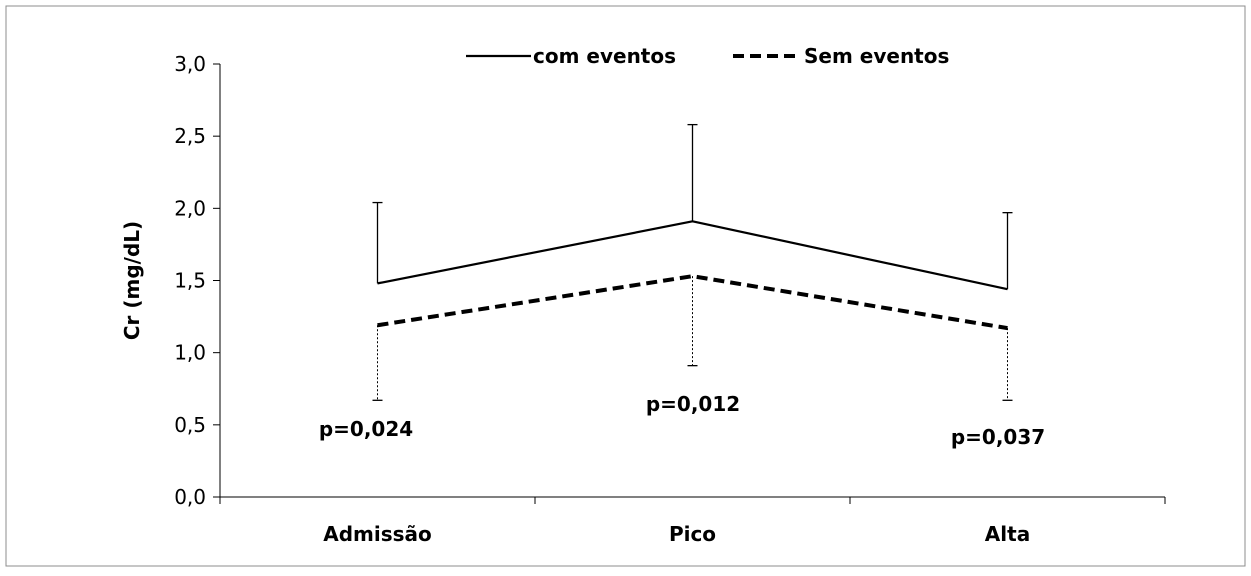 The width and height of the screenshot is (1251, 576). What do you see at coordinates (998, 437) in the screenshot?
I see `p-value-annotation: p=0,037` at bounding box center [998, 437].